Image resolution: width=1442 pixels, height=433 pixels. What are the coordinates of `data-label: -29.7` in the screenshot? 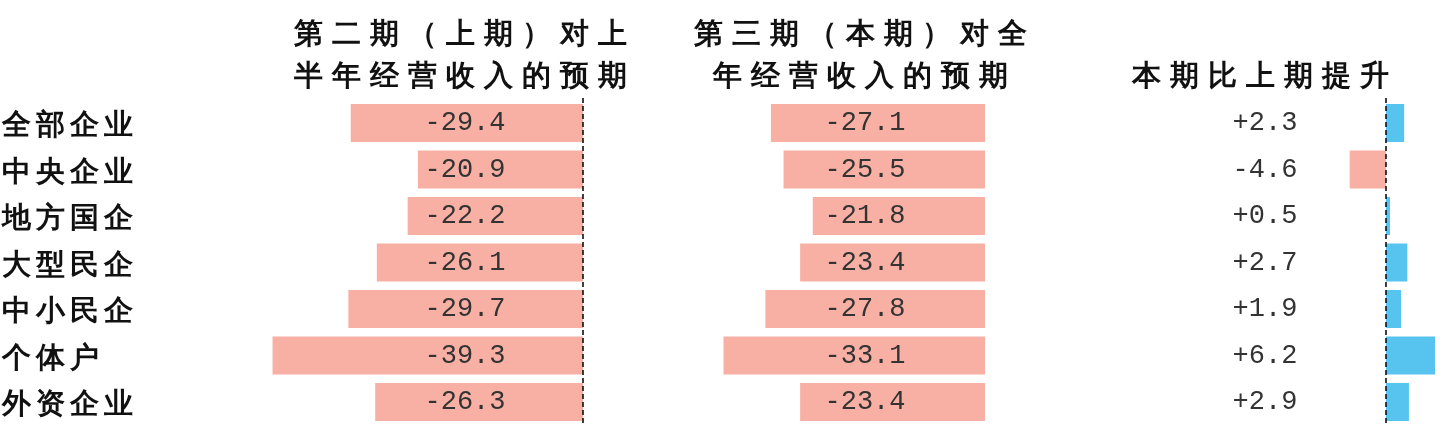 It's located at (465, 309).